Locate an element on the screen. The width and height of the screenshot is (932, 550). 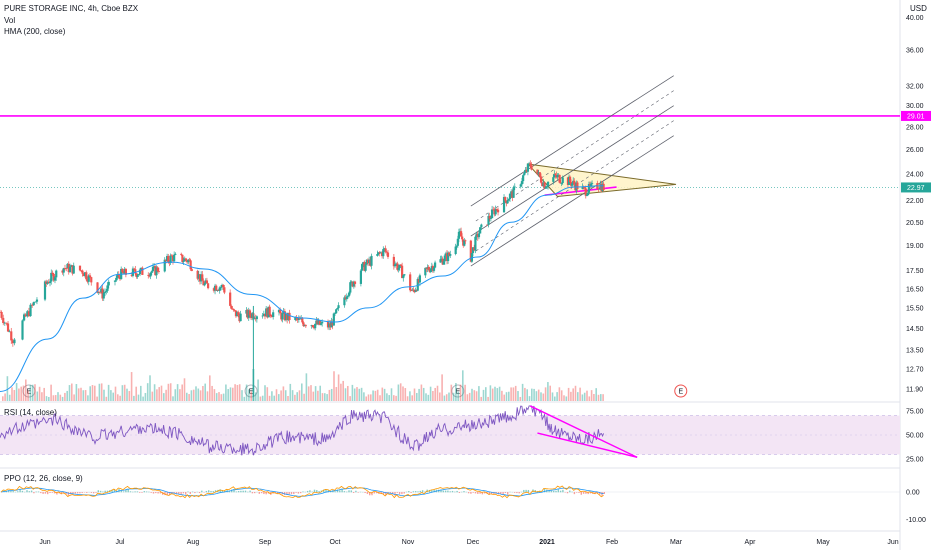
time-tick-label: 2021 is located at coordinates (547, 542).